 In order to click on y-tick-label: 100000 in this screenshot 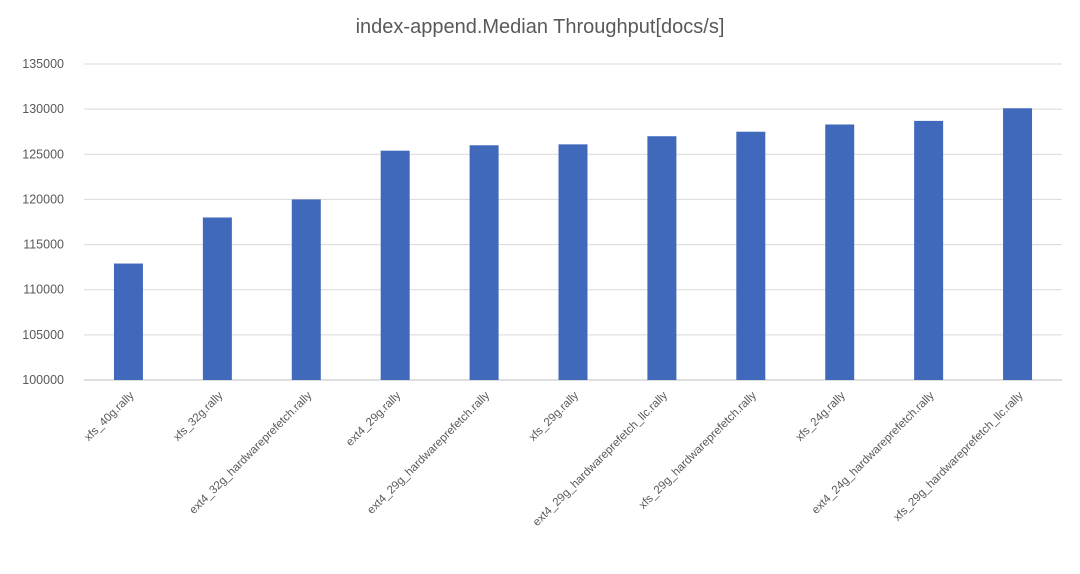, I will do `click(43, 380)`.